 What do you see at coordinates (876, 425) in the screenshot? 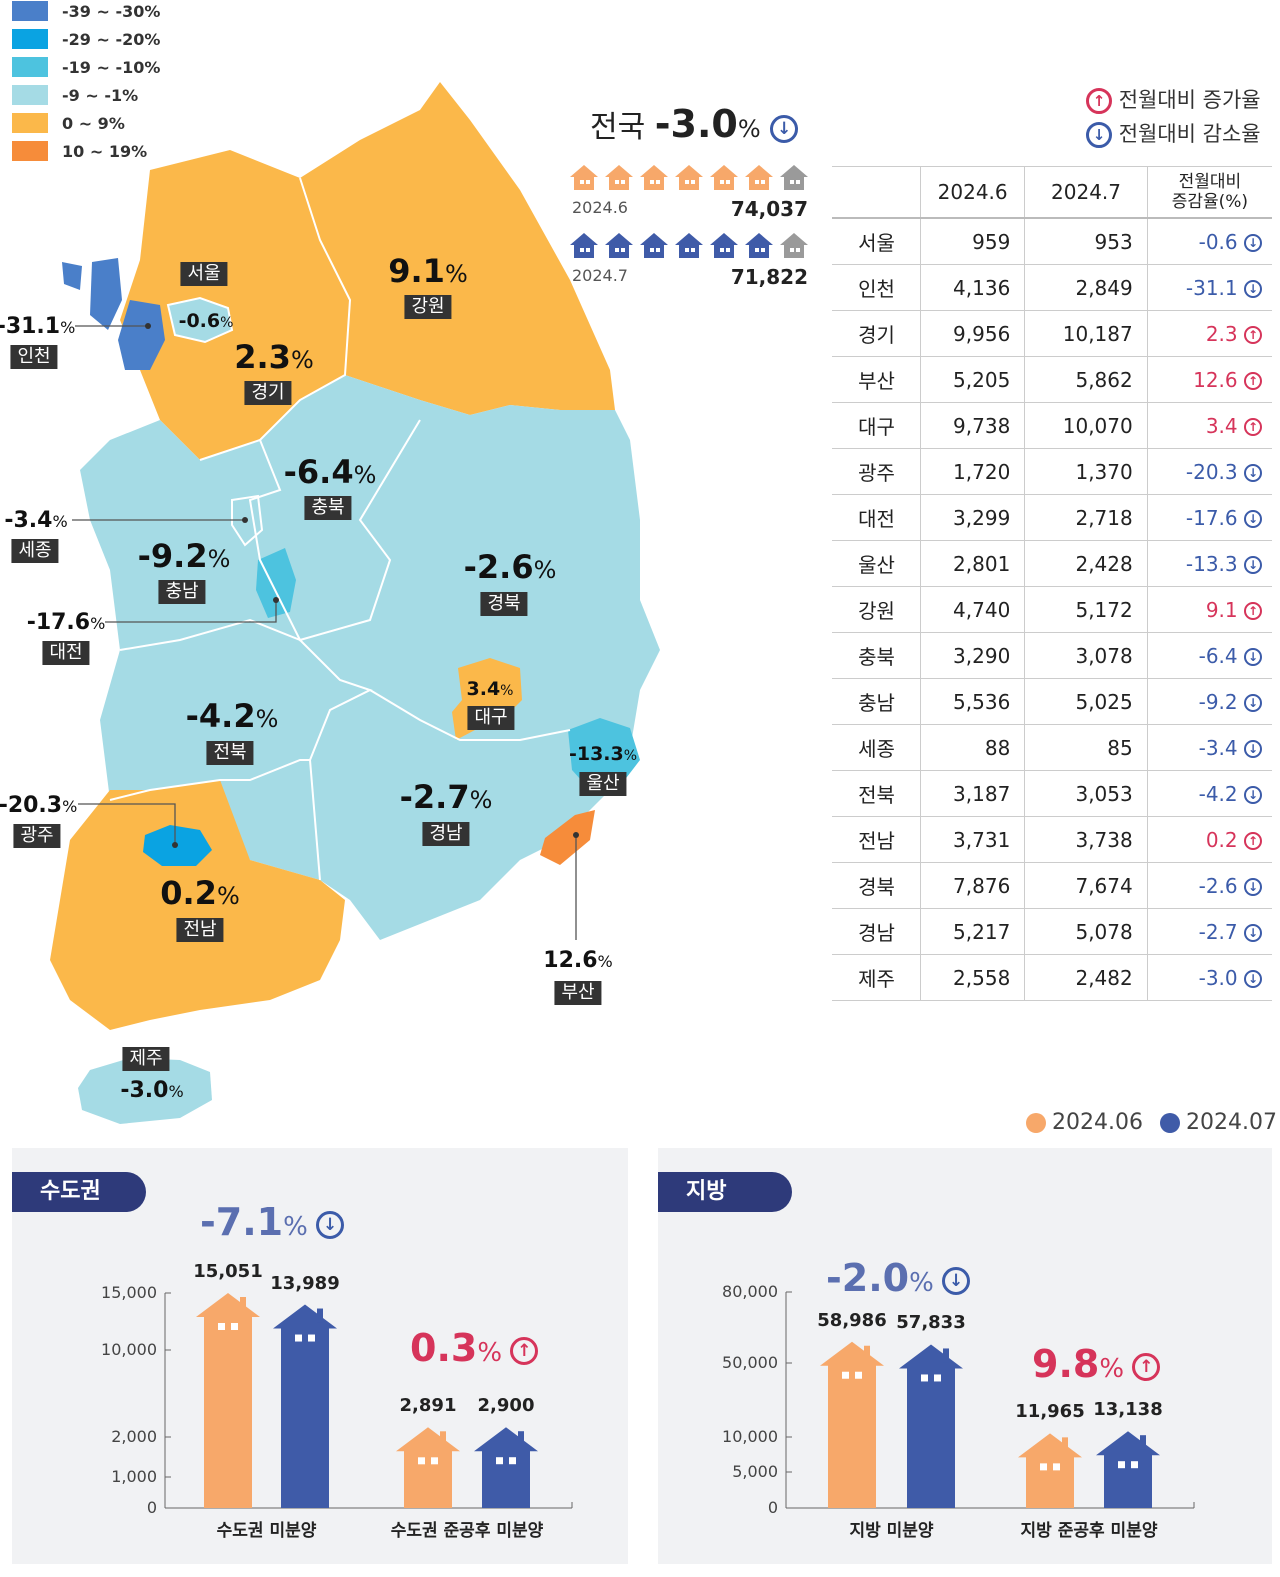
I see `region-cell: 대구` at bounding box center [876, 425].